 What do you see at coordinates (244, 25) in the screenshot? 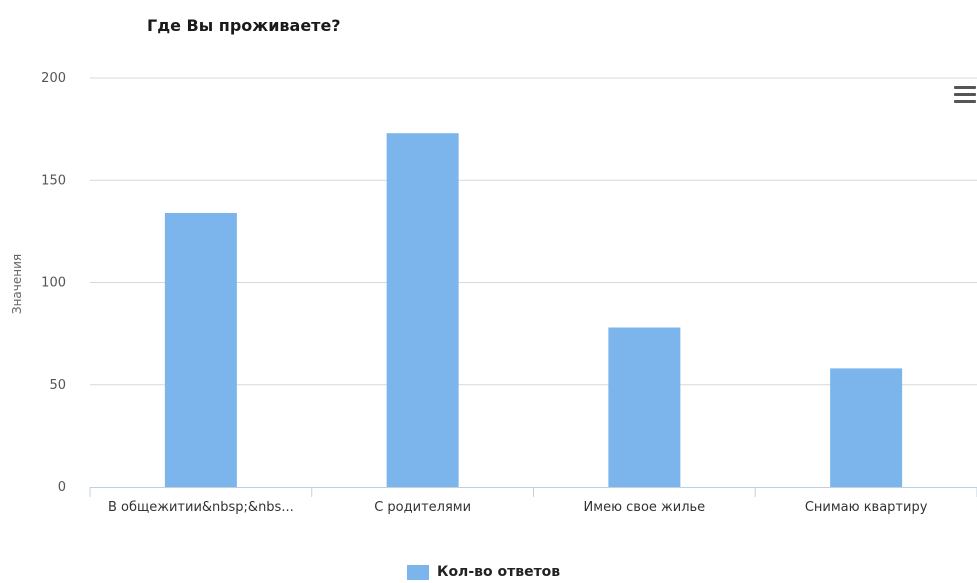
I see `chart-title: Где Вы проживаете?` at bounding box center [244, 25].